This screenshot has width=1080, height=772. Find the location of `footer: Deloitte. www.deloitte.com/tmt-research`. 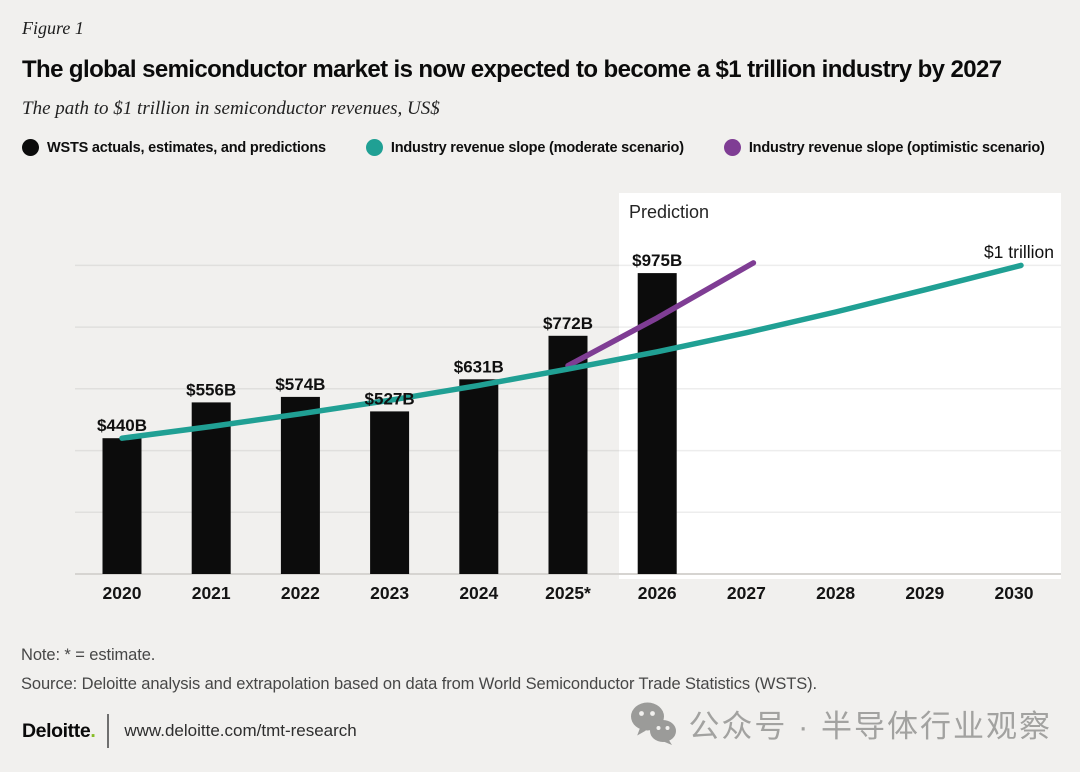

footer: Deloitte. www.deloitte.com/tmt-research is located at coordinates (189, 731).